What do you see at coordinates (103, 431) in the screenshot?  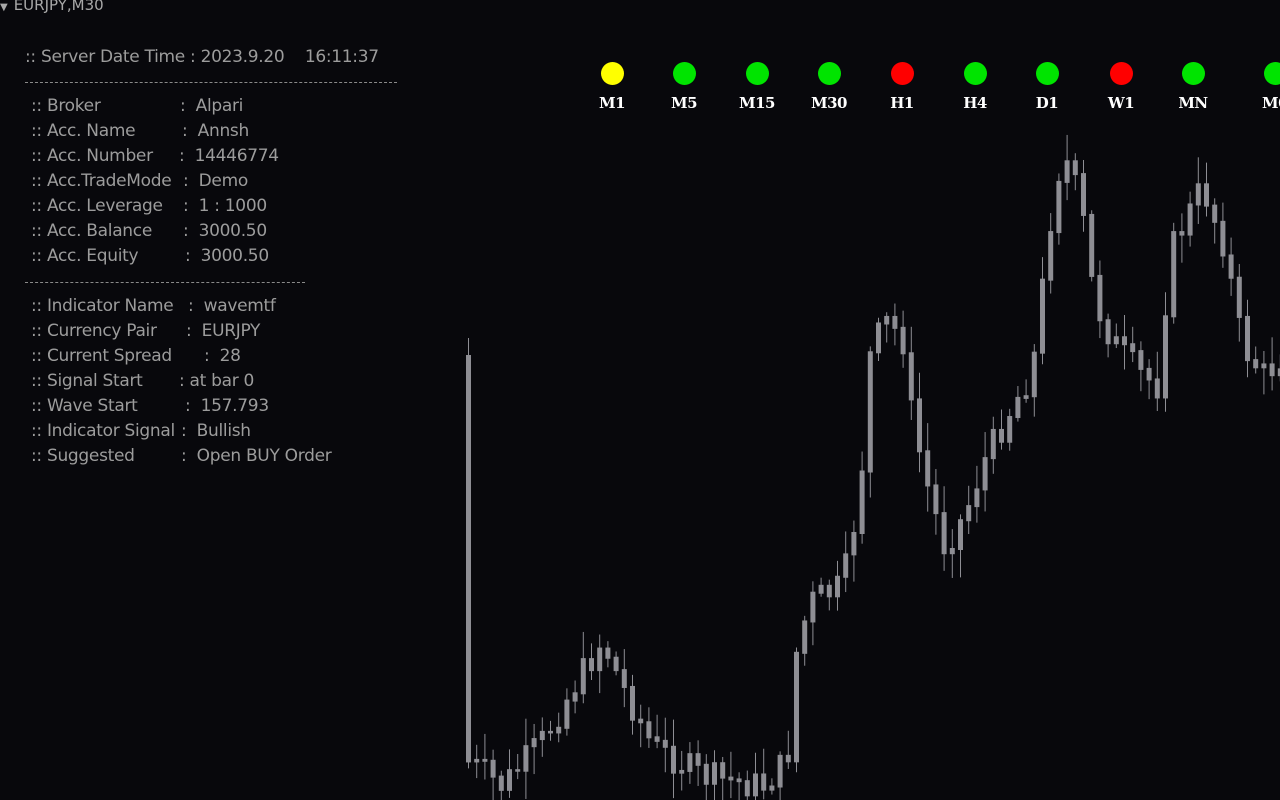 I see `info-label: :: Indicator Signal` at bounding box center [103, 431].